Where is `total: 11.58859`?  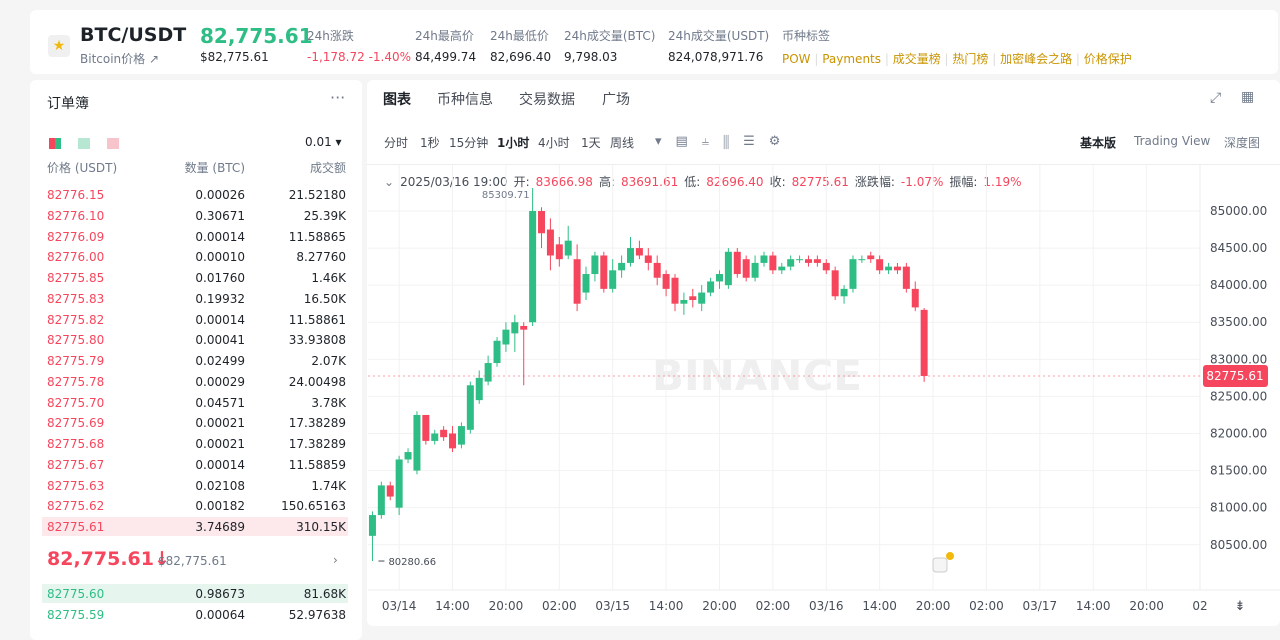
total: 11.58859 is located at coordinates (317, 464).